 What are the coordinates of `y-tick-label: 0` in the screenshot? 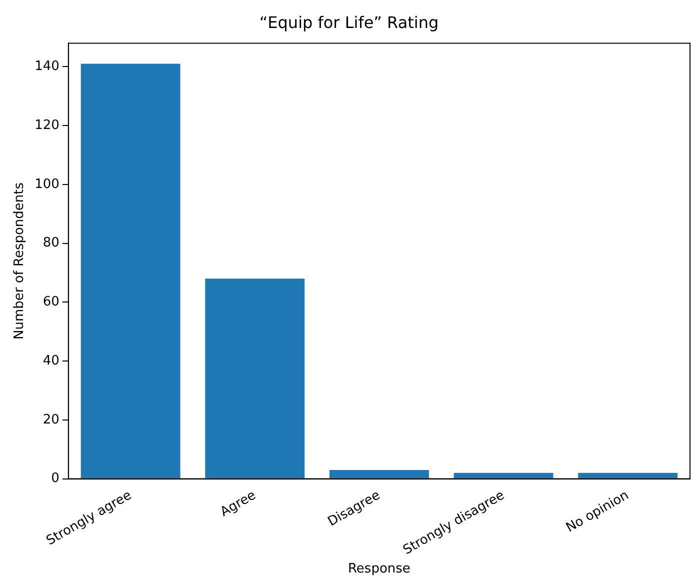 It's located at (55, 478).